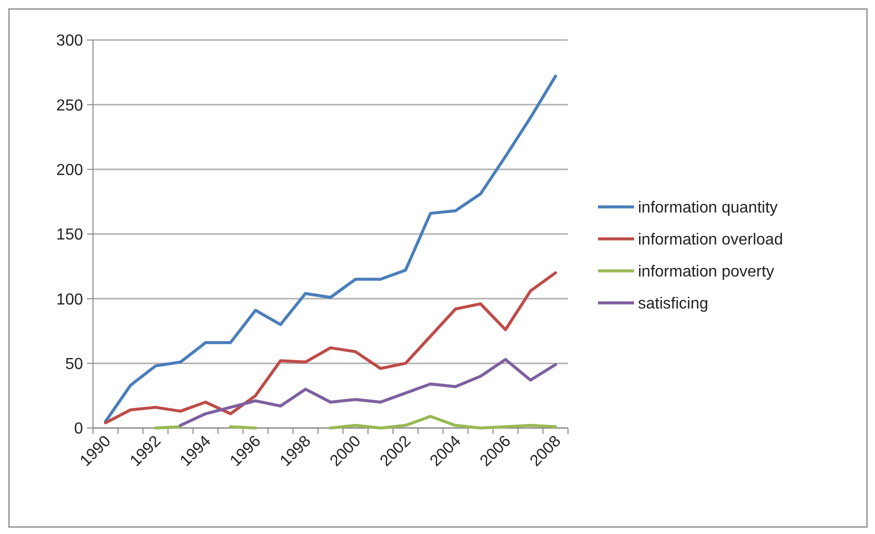 This screenshot has height=534, width=875. I want to click on legend-label: satisficing, so click(673, 303).